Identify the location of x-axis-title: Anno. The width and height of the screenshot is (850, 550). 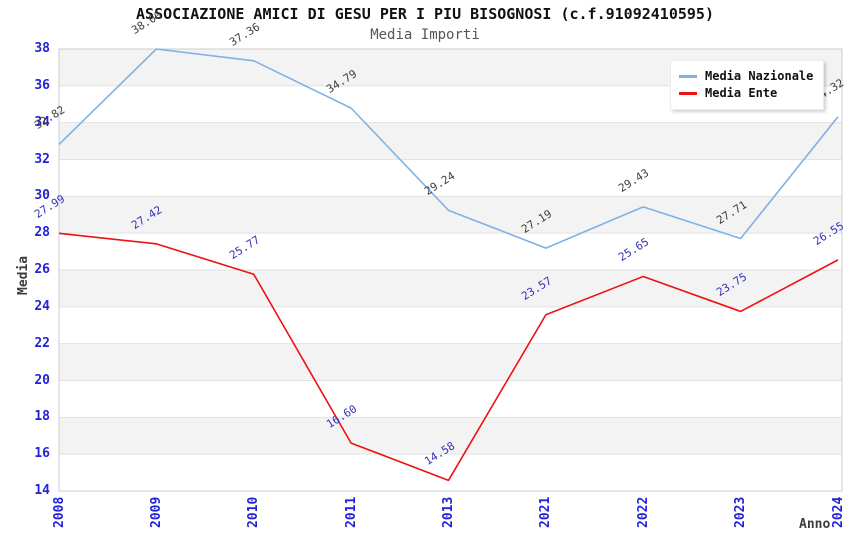
(815, 524).